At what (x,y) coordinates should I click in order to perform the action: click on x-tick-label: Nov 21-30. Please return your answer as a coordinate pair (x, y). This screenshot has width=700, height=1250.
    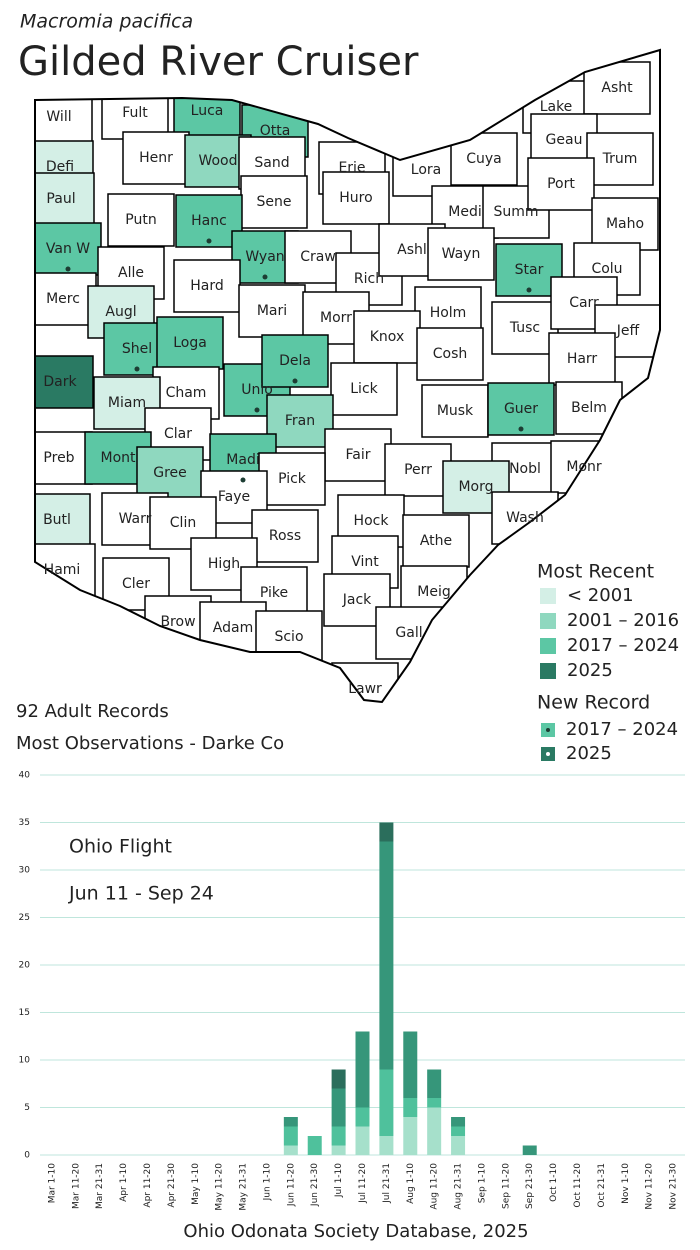
    Looking at the image, I should click on (674, 1186).